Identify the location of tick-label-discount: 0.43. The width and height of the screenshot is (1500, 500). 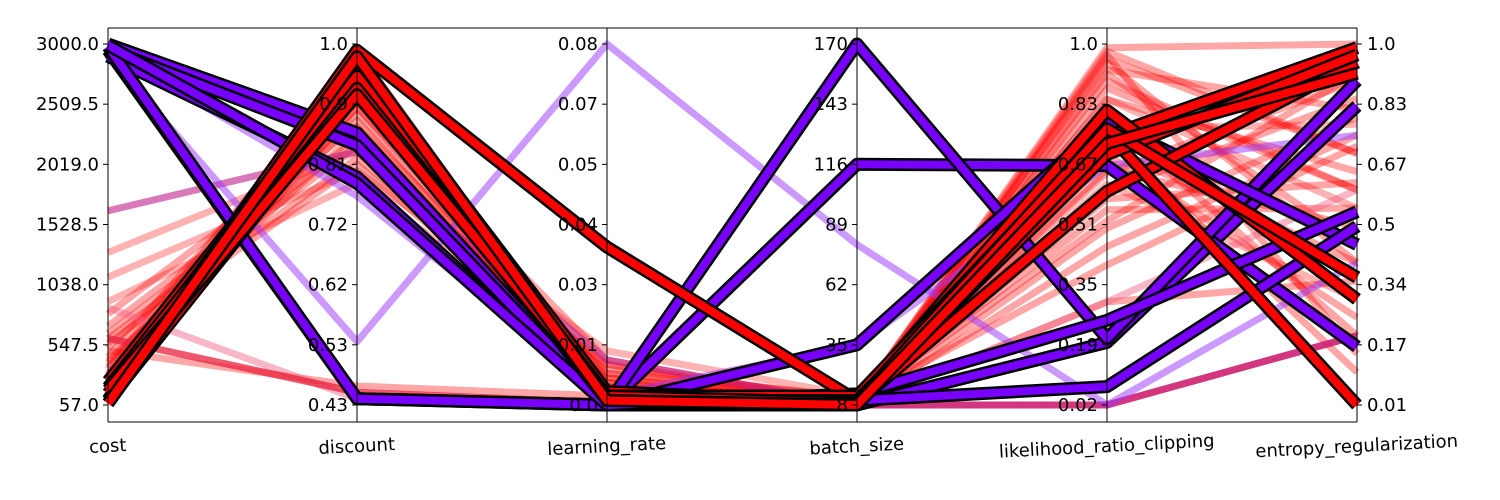
(328, 405).